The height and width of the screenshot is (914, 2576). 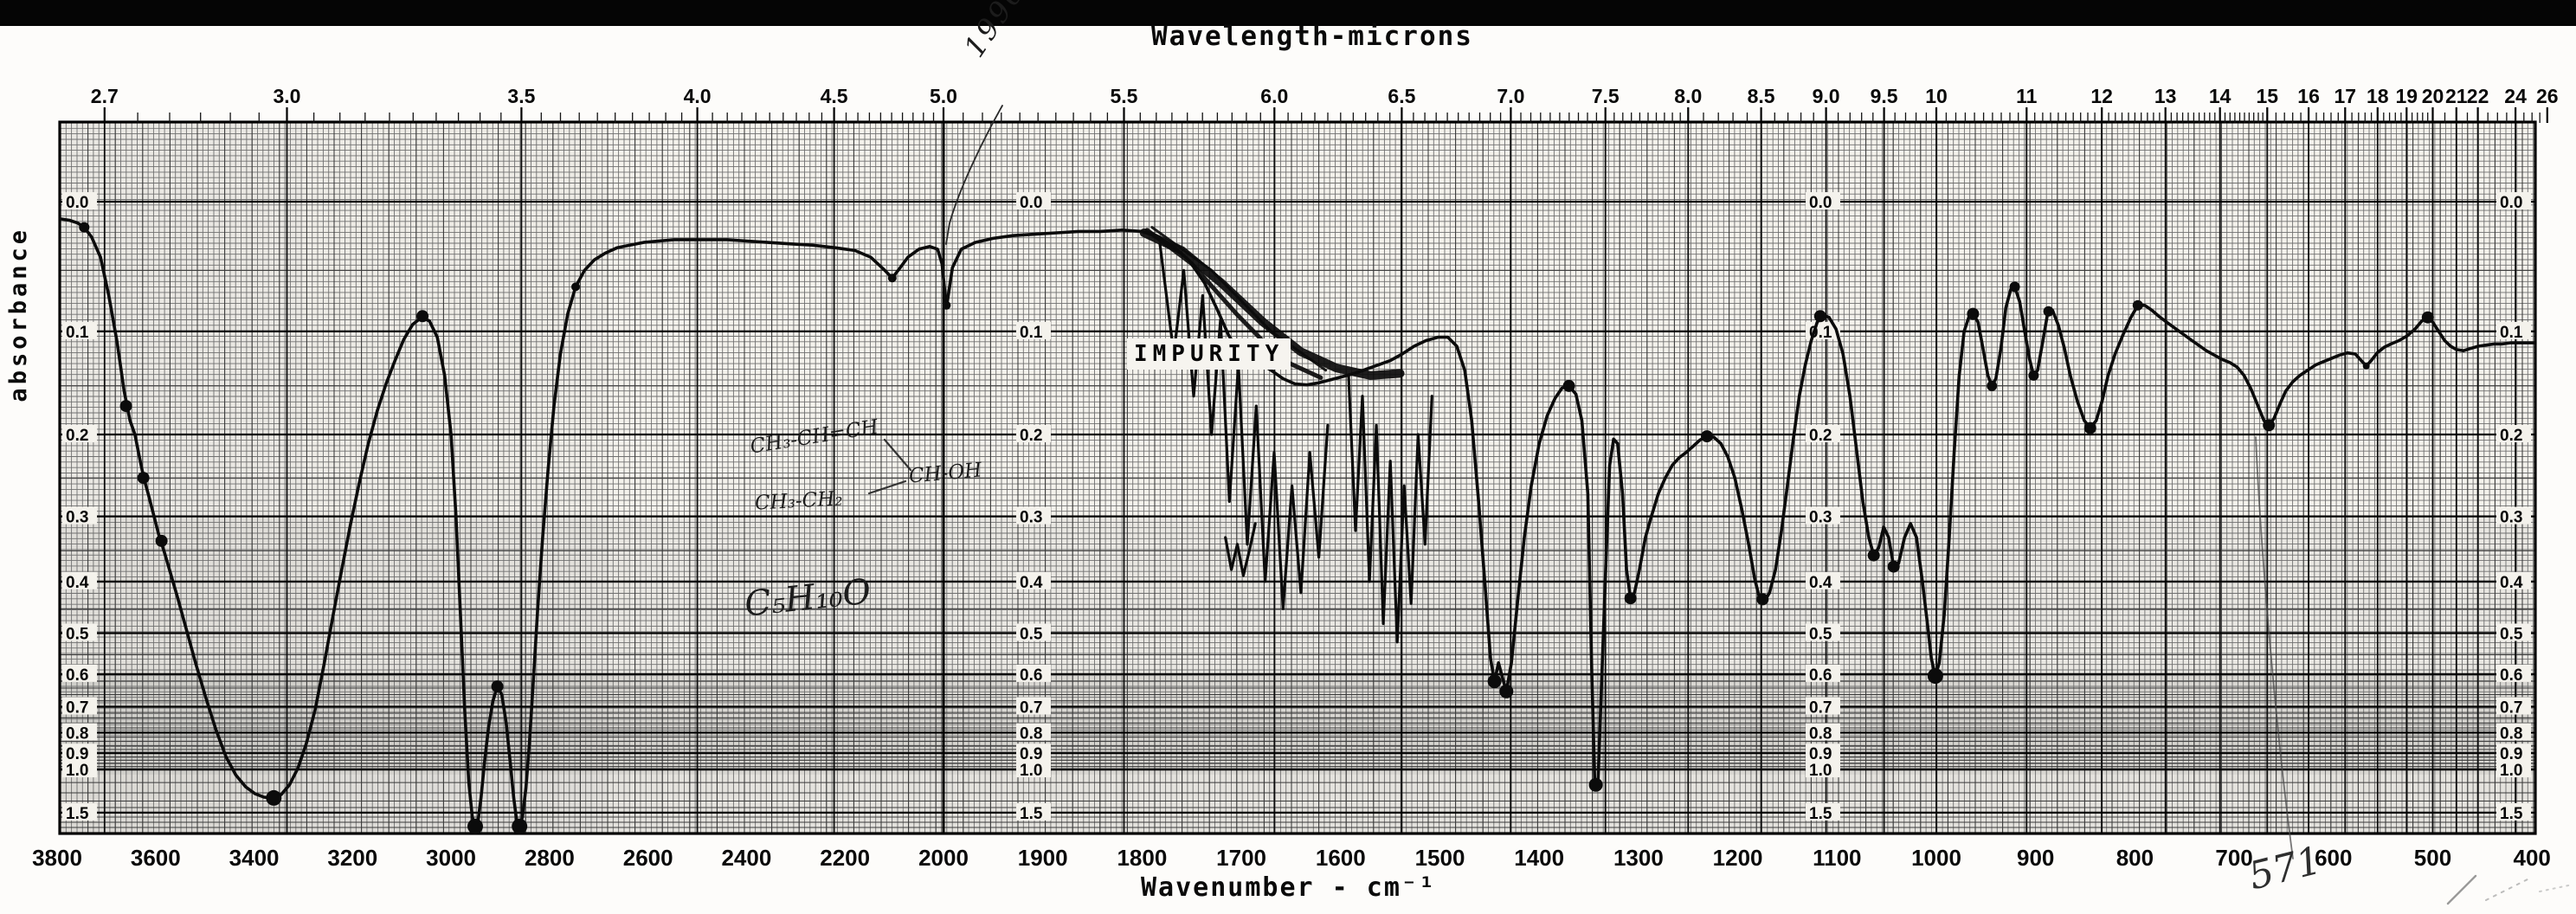 I want to click on svg-text: 1200, so click(x=1738, y=858).